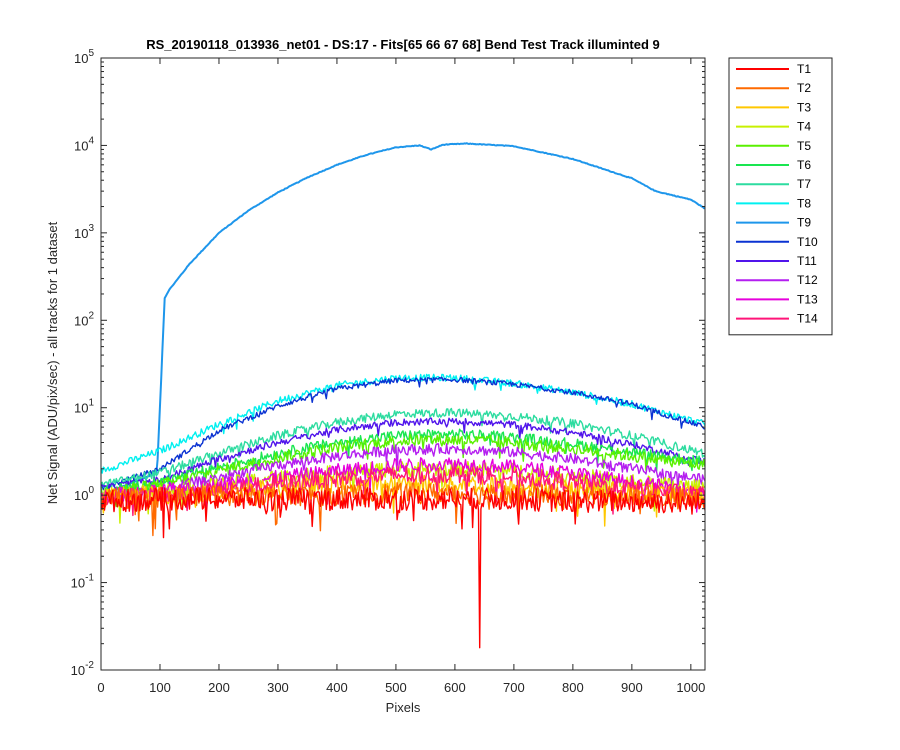 The width and height of the screenshot is (900, 750). I want to click on y-tick-label: 10⁰, so click(84, 494).